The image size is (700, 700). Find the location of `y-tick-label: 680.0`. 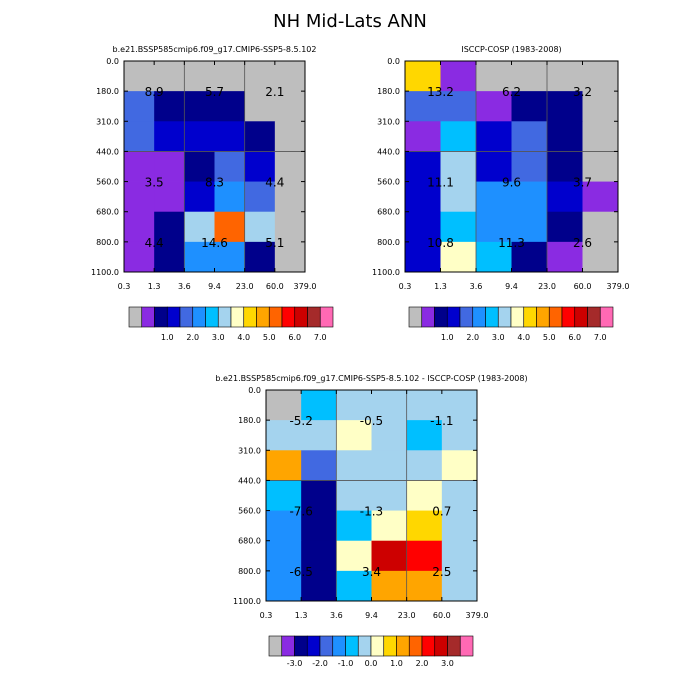

y-tick-label: 680.0 is located at coordinates (107, 212).